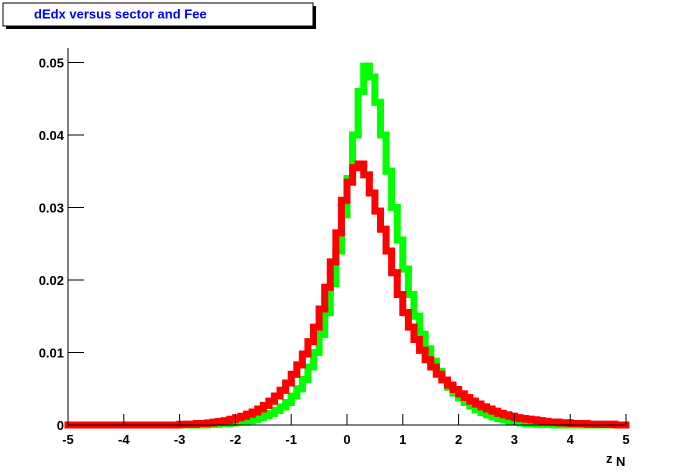 This screenshot has height=474, width=696. Describe the element at coordinates (51, 353) in the screenshot. I see `y-tick-label: 0.01` at that location.